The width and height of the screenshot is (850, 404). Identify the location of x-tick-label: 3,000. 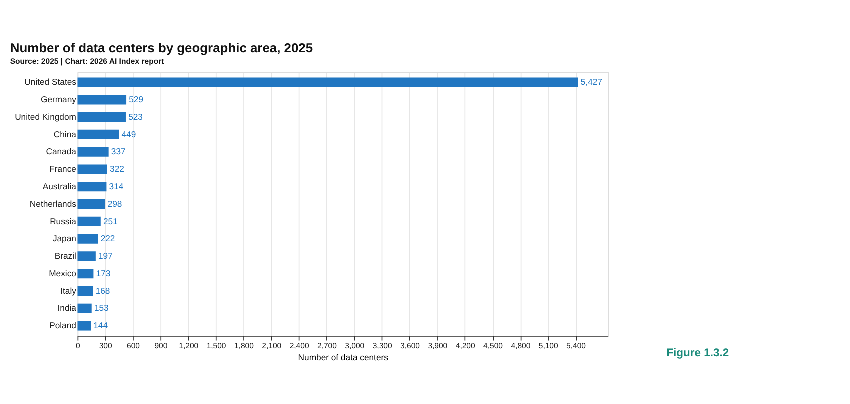
(355, 346).